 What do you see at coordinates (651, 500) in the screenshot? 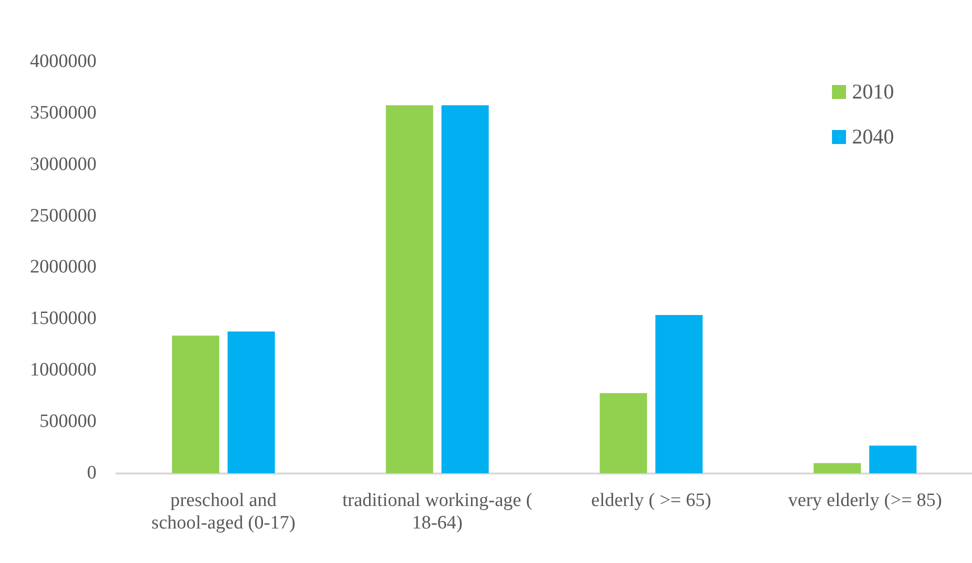
I see `x-tick-label: elderly ( >= 65)` at bounding box center [651, 500].